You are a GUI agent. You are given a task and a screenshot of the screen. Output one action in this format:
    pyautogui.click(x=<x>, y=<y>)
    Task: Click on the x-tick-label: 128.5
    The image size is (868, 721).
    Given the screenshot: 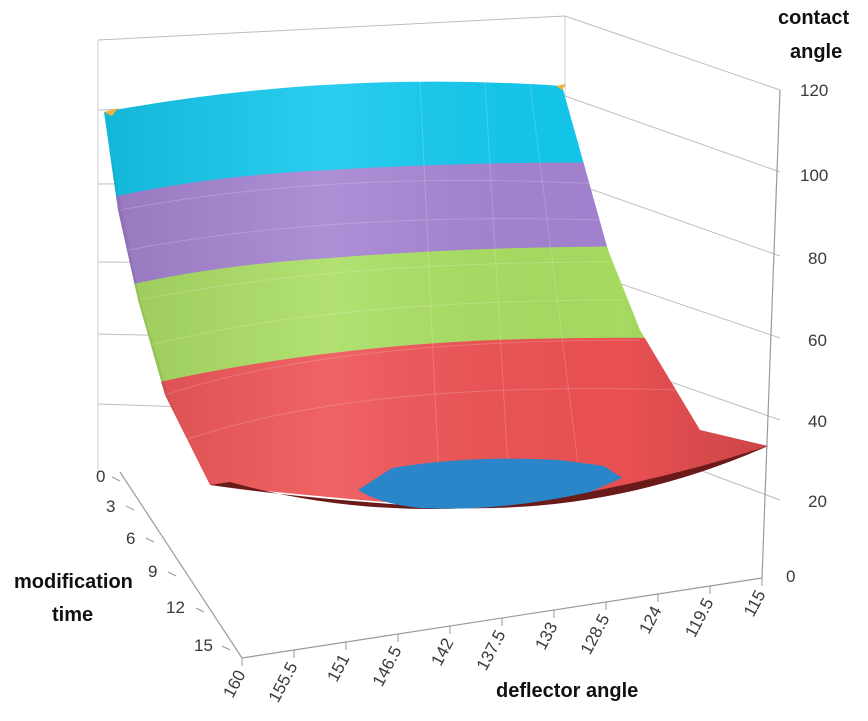 What is the action you would take?
    pyautogui.click(x=595, y=634)
    